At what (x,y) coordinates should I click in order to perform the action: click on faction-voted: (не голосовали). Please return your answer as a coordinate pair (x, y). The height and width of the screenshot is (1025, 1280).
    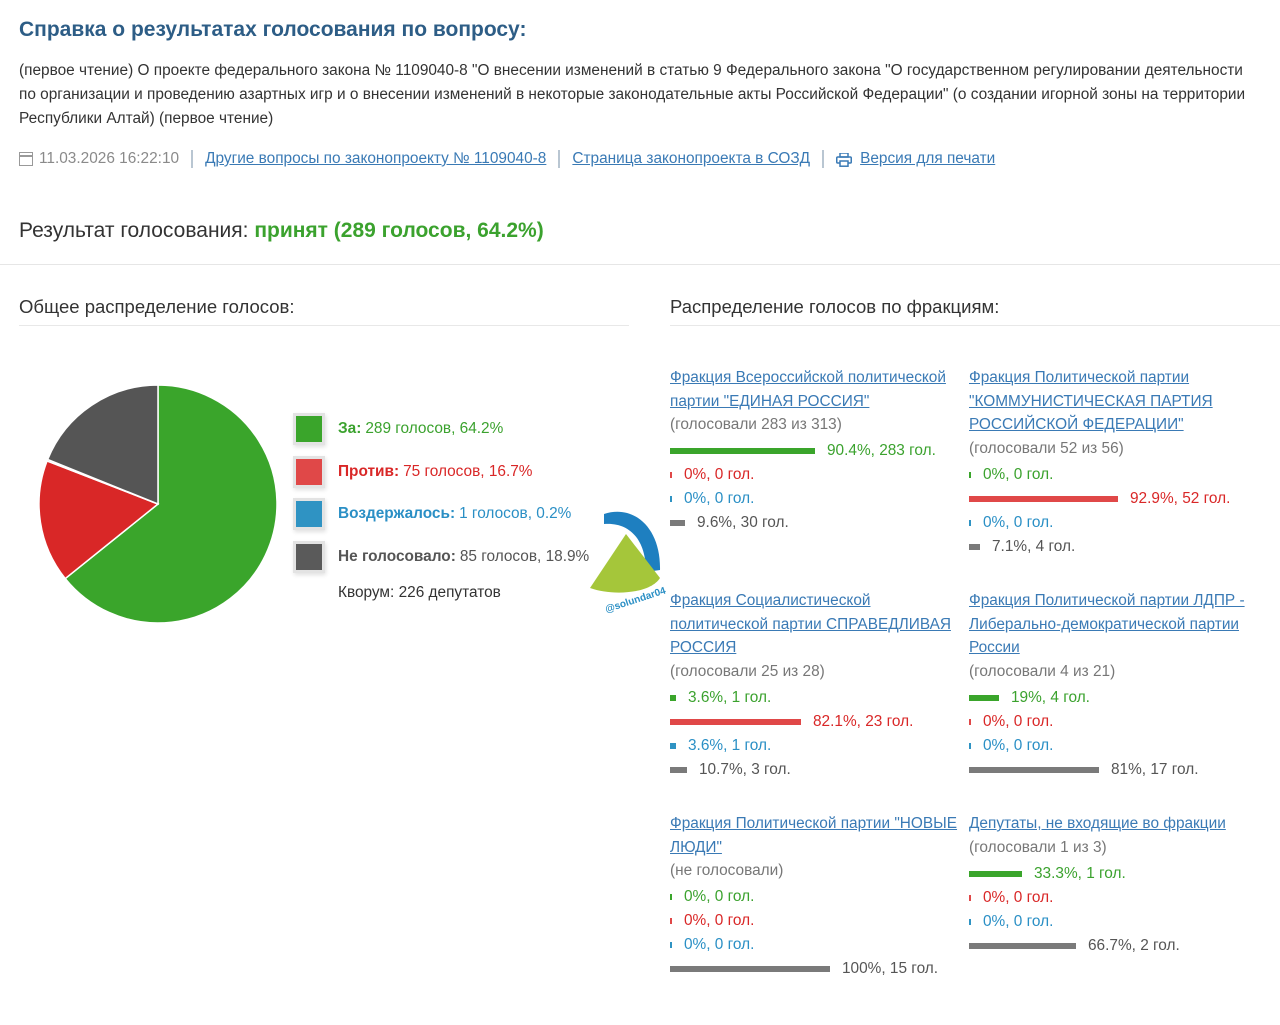
    Looking at the image, I should click on (727, 870).